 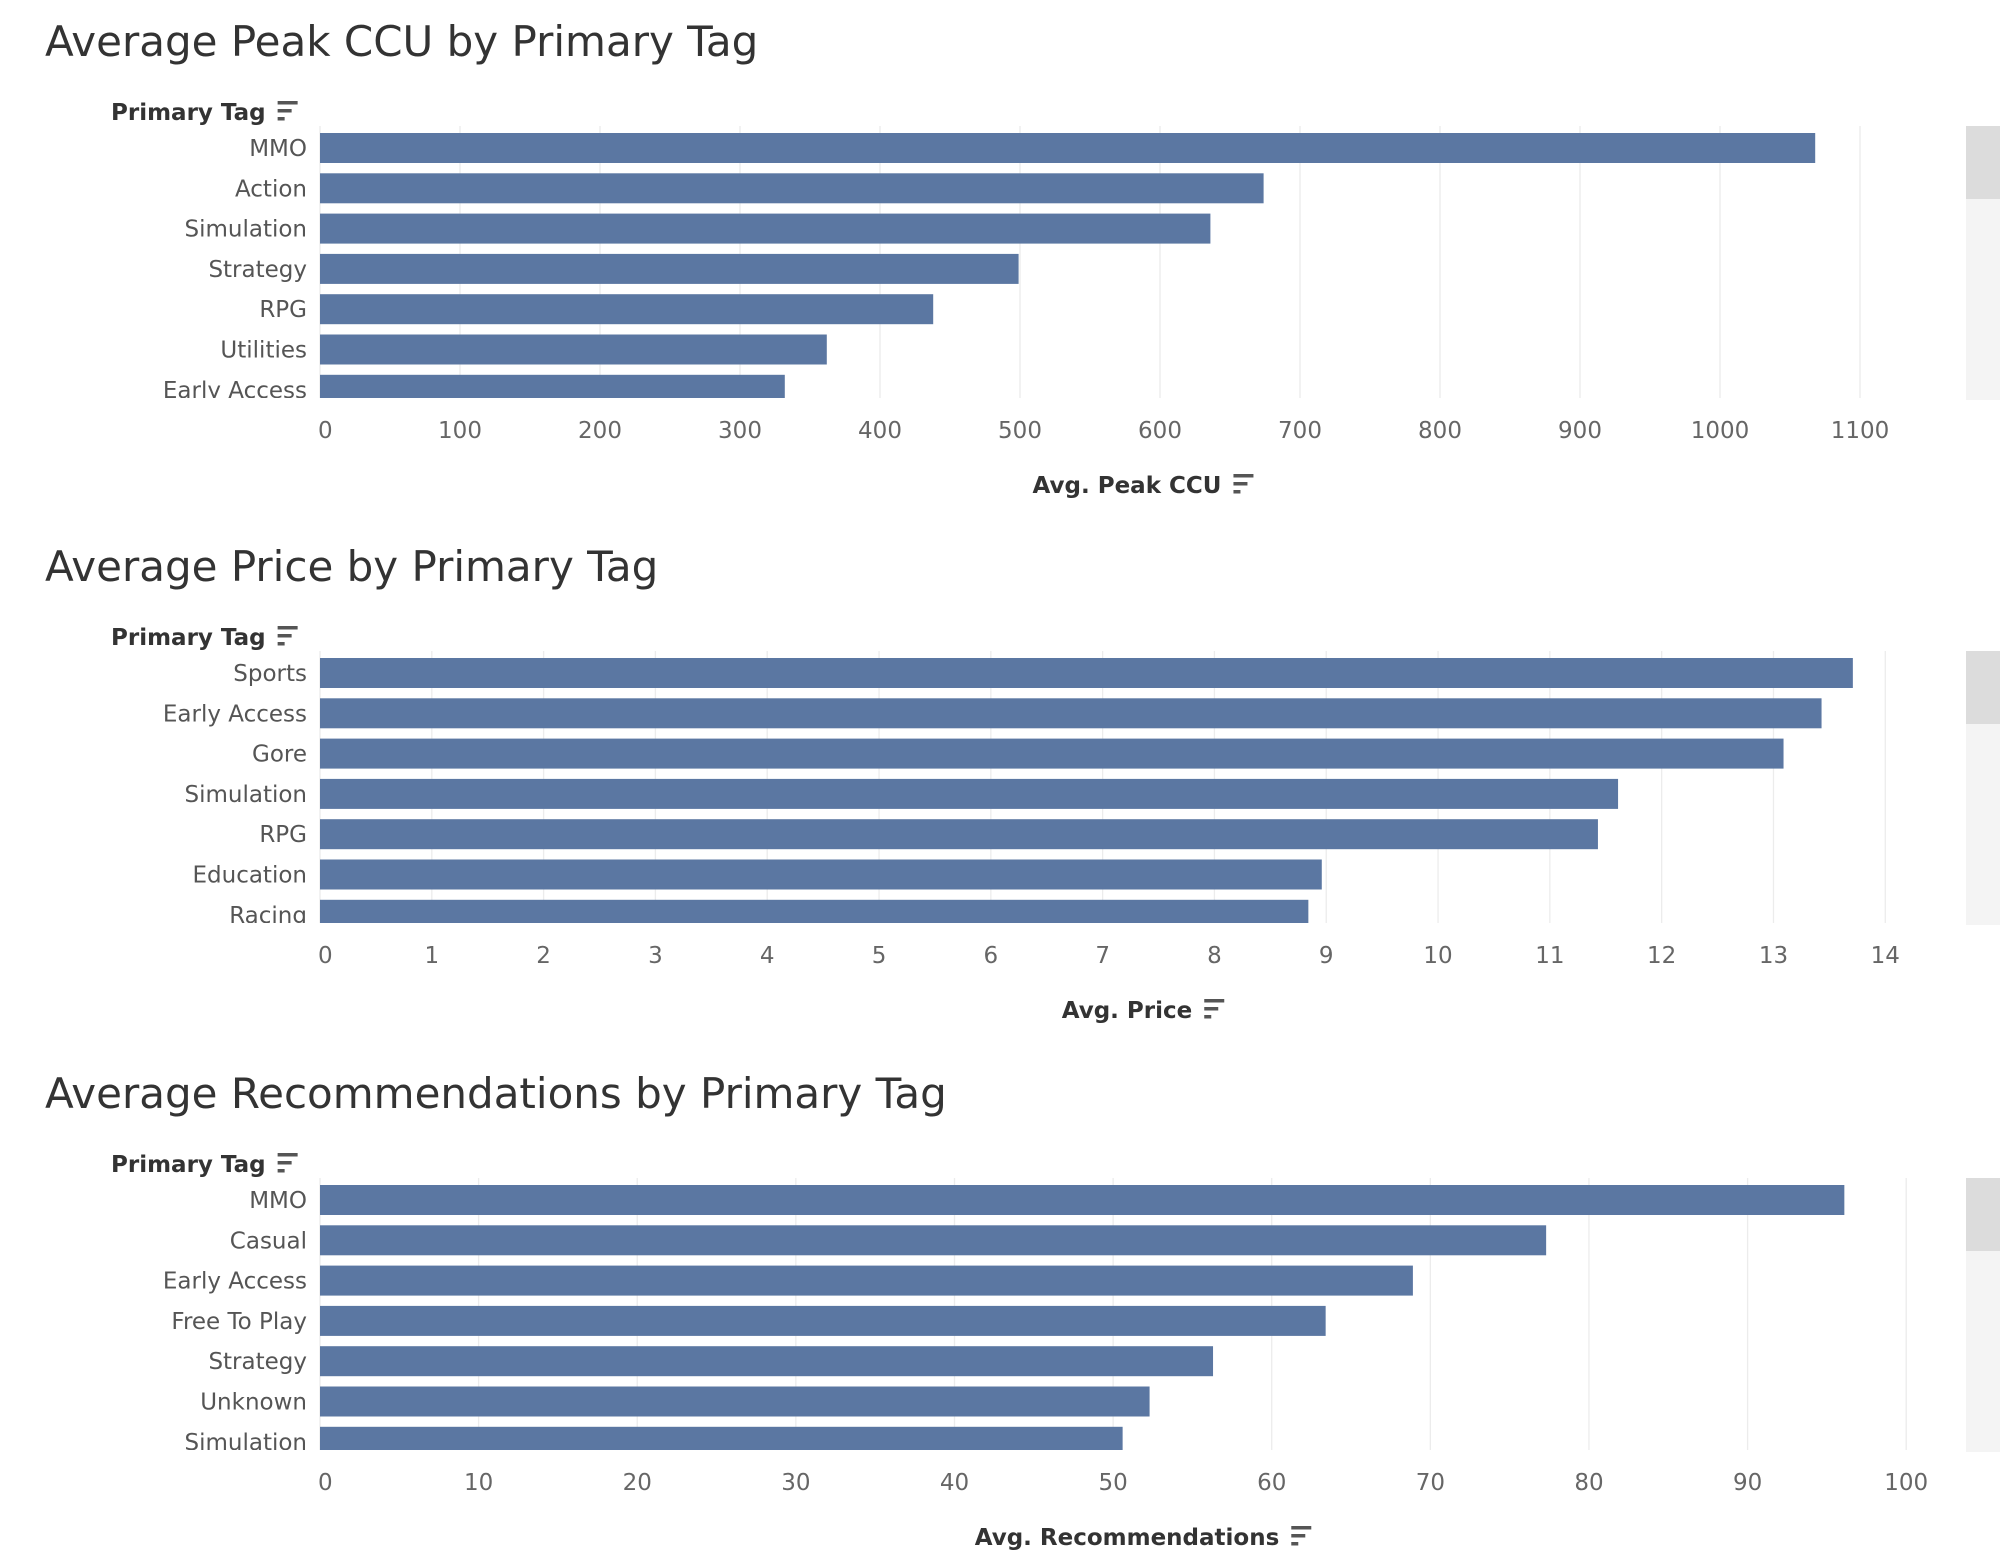 I want to click on bar-education, so click(x=821, y=874).